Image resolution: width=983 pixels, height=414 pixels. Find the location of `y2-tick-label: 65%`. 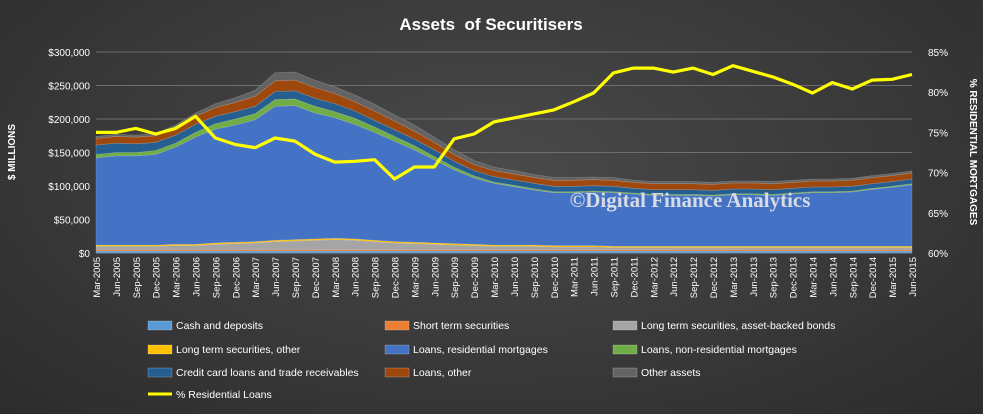

y2-tick-label: 65% is located at coordinates (938, 214).